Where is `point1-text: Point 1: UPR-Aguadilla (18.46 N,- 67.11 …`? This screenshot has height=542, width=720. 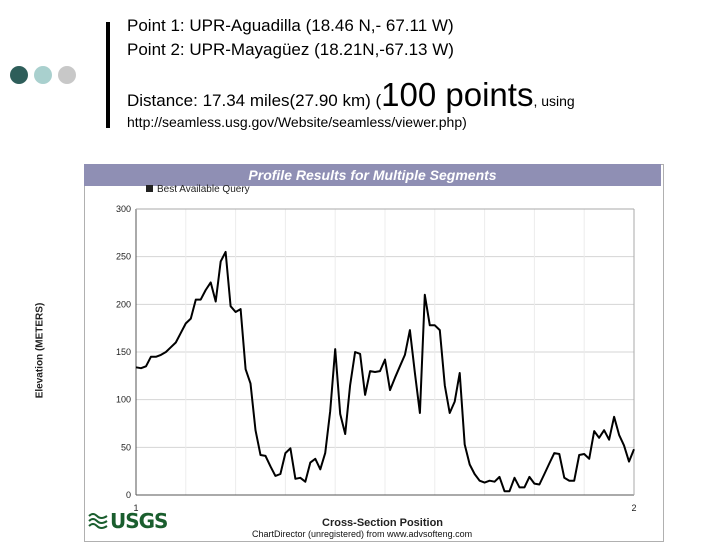 point1-text: Point 1: UPR-Aguadilla (18.46 N,- 67.11 … is located at coordinates (290, 25).